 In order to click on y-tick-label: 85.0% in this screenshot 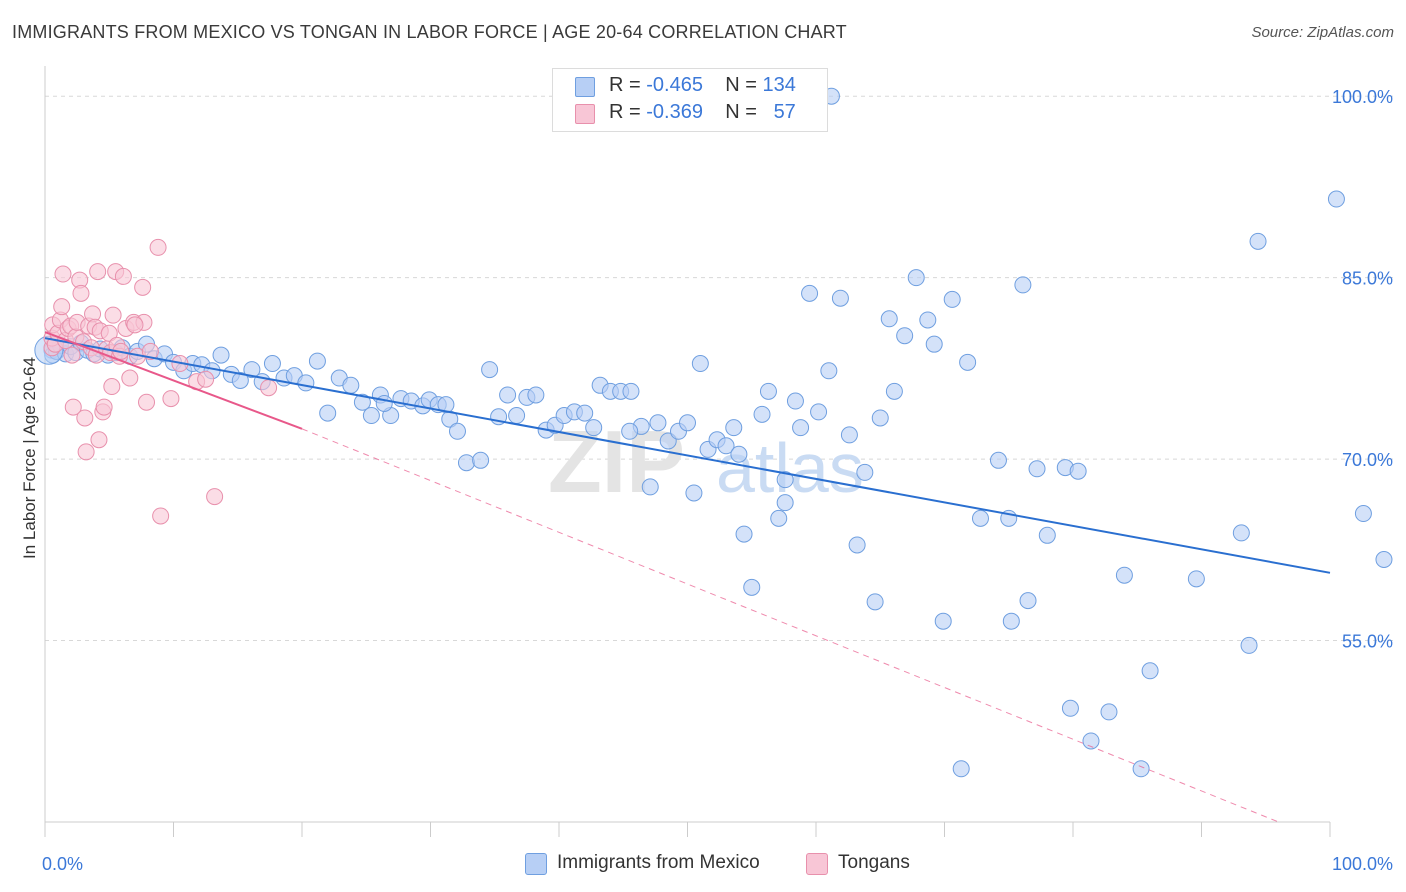, I will do `click(1367, 279)`.